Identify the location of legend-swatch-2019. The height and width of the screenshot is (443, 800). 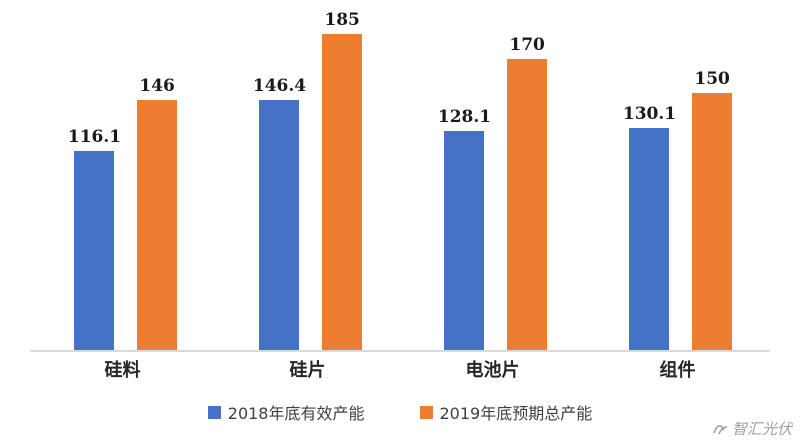
(426, 412).